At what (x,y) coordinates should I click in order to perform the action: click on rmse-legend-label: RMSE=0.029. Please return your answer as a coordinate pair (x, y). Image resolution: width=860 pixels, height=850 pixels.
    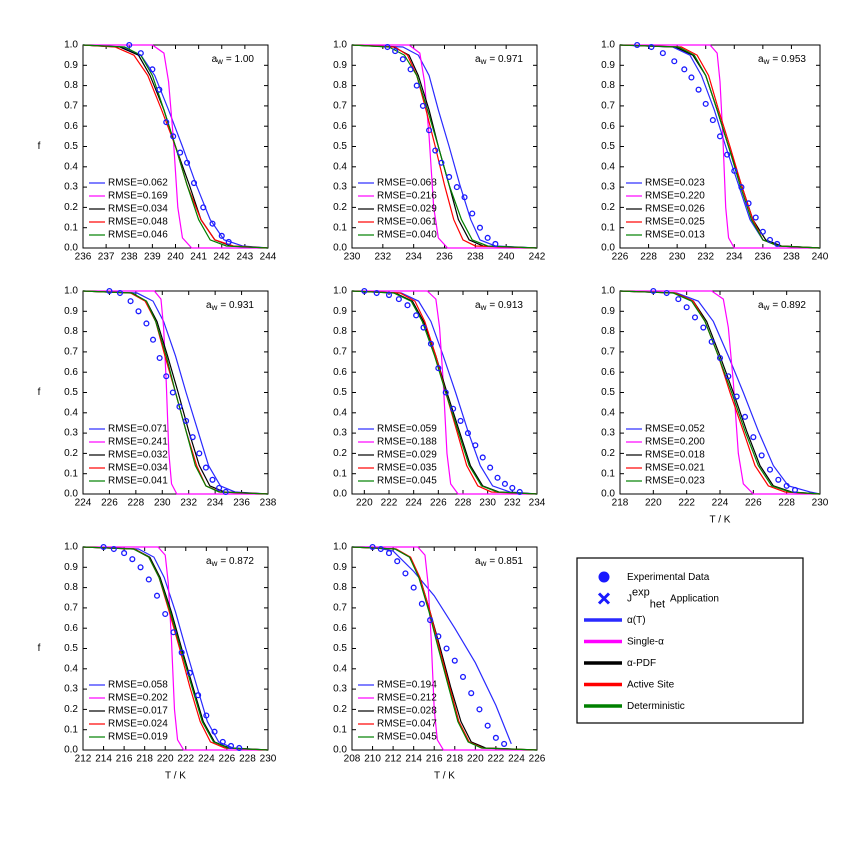
    Looking at the image, I should click on (407, 455).